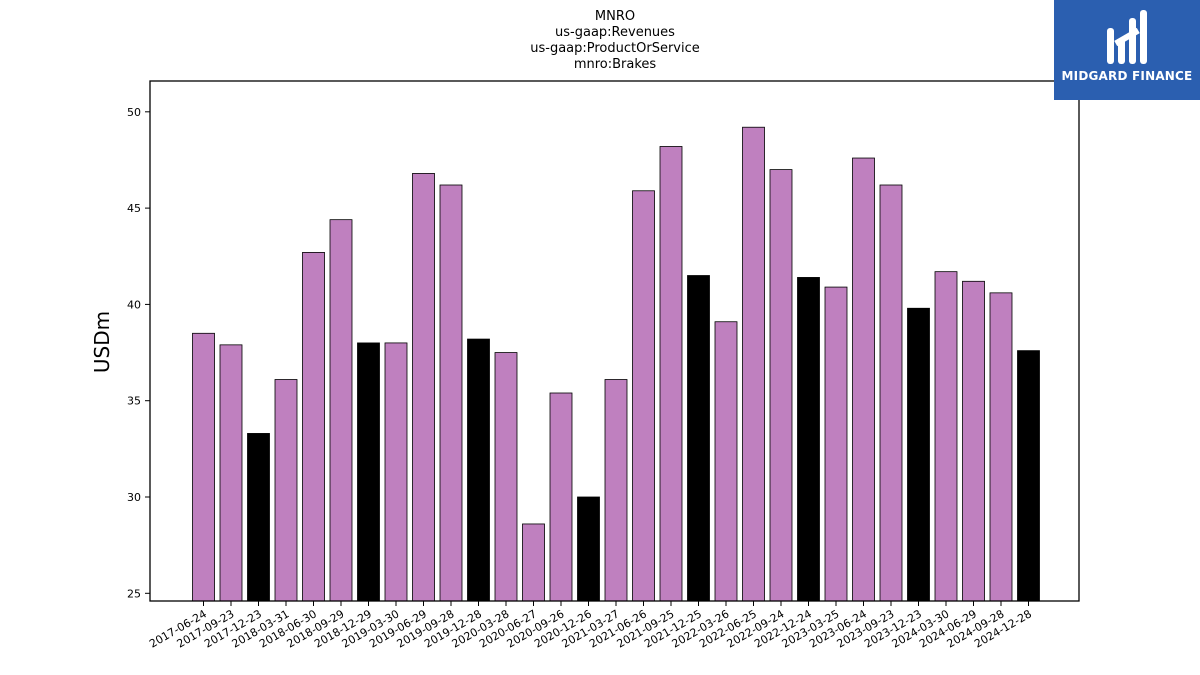 The height and width of the screenshot is (675, 1200). Describe the element at coordinates (615, 48) in the screenshot. I see `chart-title-line-3: us-gaap:ProductOrService` at that location.